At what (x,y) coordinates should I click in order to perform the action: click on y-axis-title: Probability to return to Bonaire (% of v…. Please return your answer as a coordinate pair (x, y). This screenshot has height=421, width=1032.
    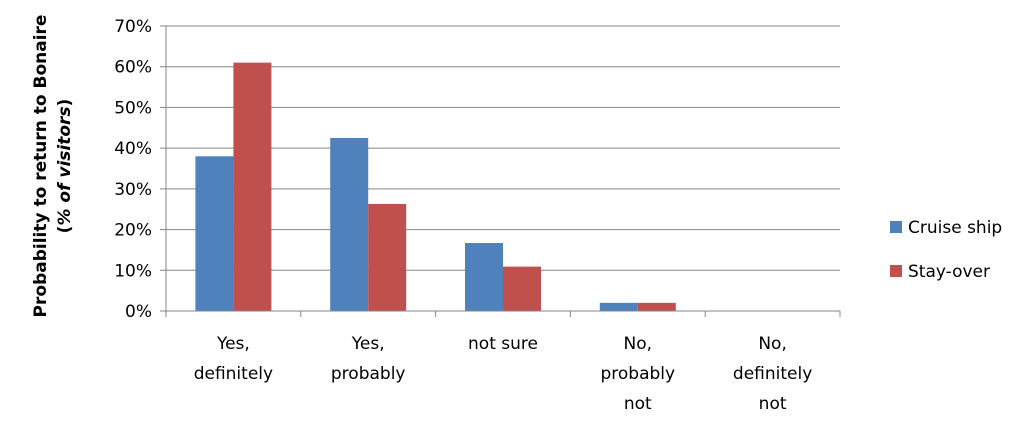
    Looking at the image, I should click on (53, 166).